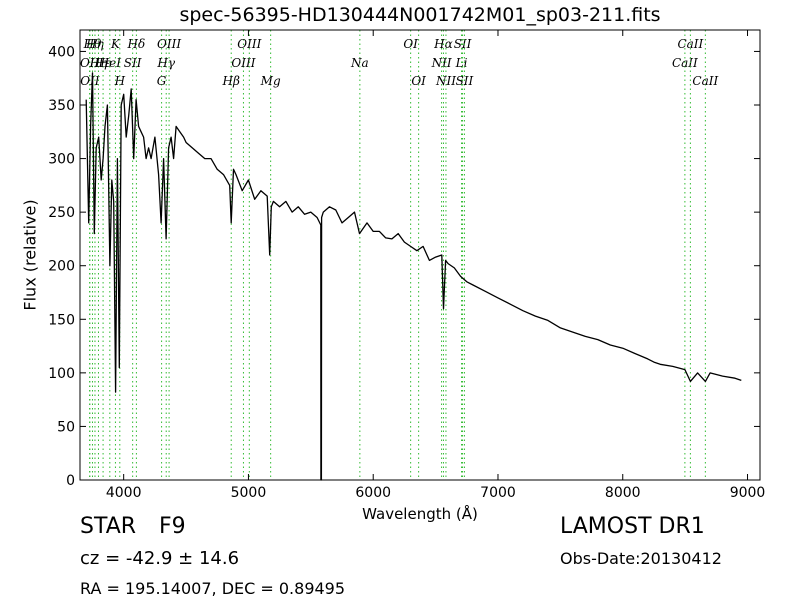 The height and width of the screenshot is (600, 800). Describe the element at coordinates (90, 81) in the screenshot. I see `line-marker-label-1: OII` at that location.